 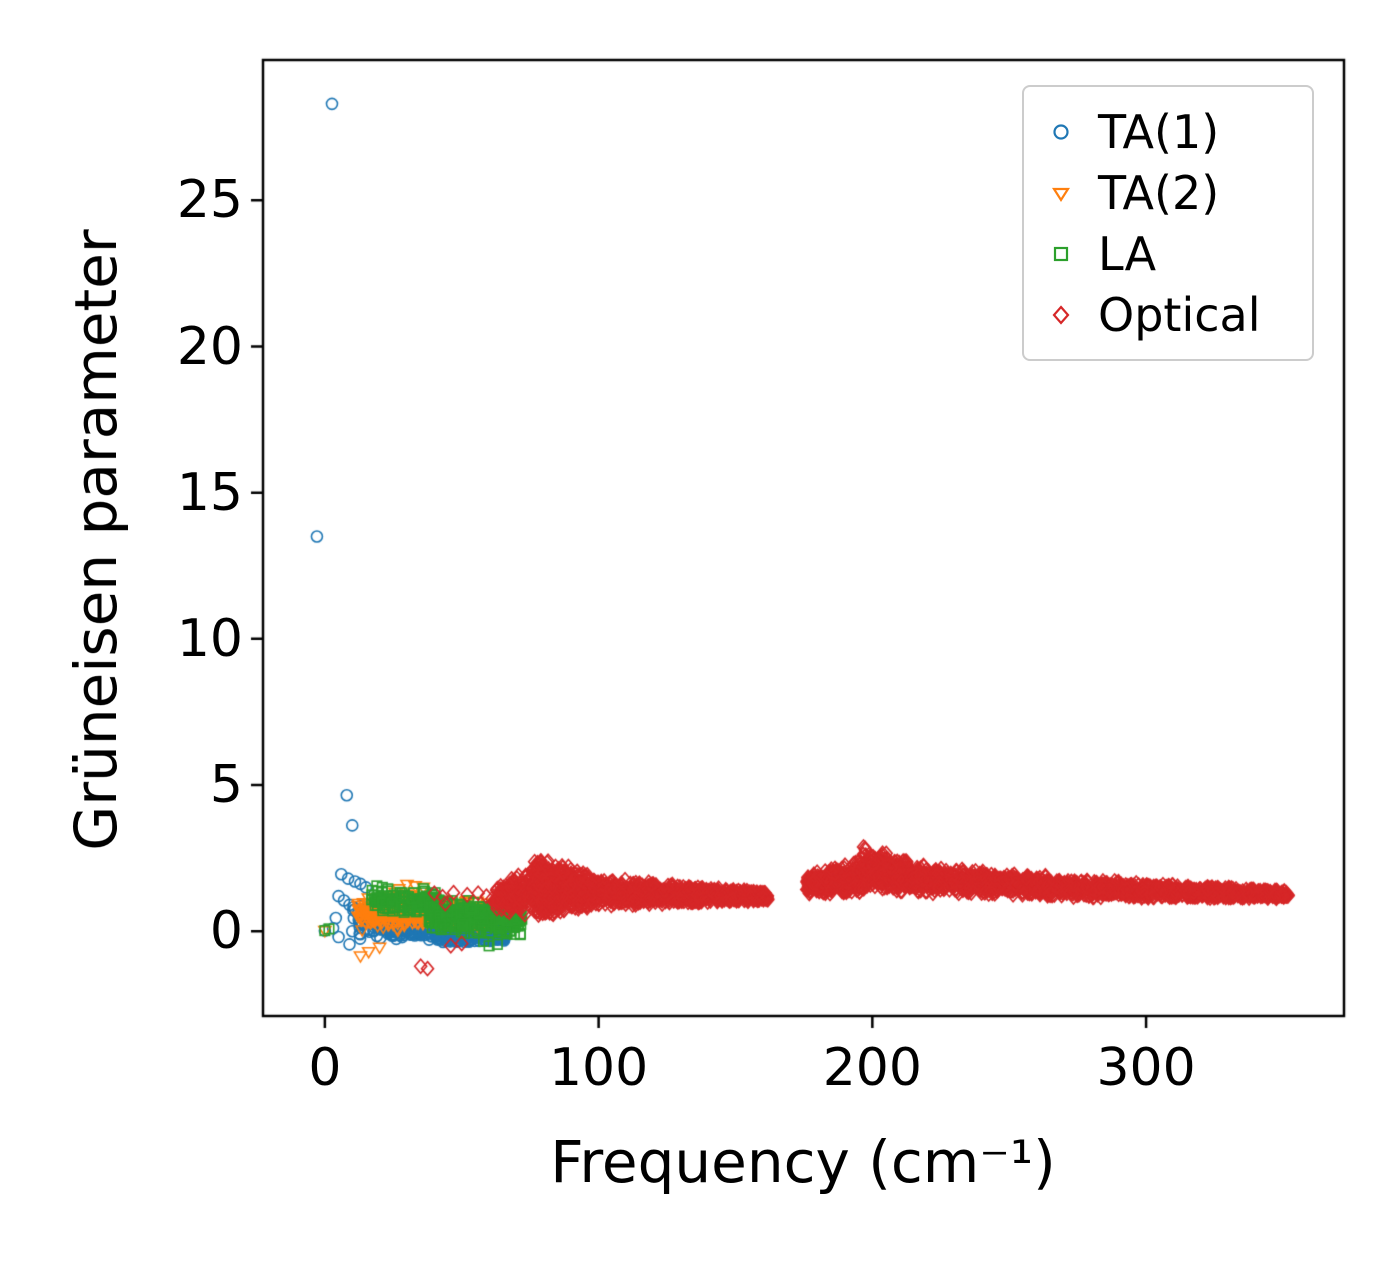 What do you see at coordinates (1159, 192) in the screenshot?
I see `legend-label-ta2: TA(2)` at bounding box center [1159, 192].